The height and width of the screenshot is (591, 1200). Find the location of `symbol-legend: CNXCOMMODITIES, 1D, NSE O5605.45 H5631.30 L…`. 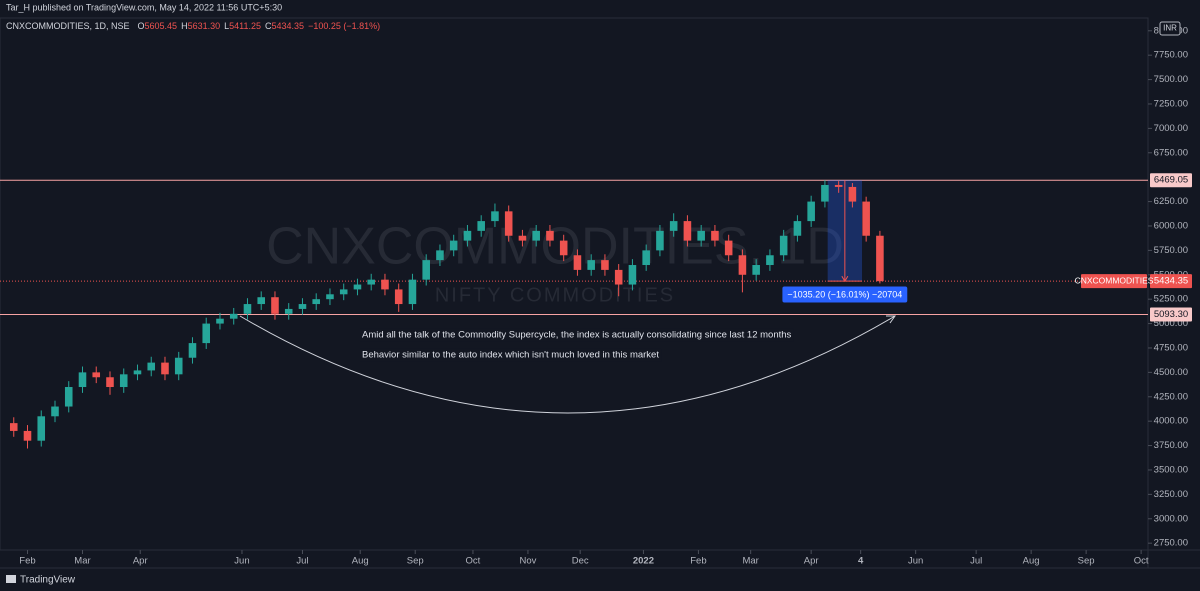

symbol-legend: CNXCOMMODITIES, 1D, NSE O5605.45 H5631.30 L… is located at coordinates (193, 26).